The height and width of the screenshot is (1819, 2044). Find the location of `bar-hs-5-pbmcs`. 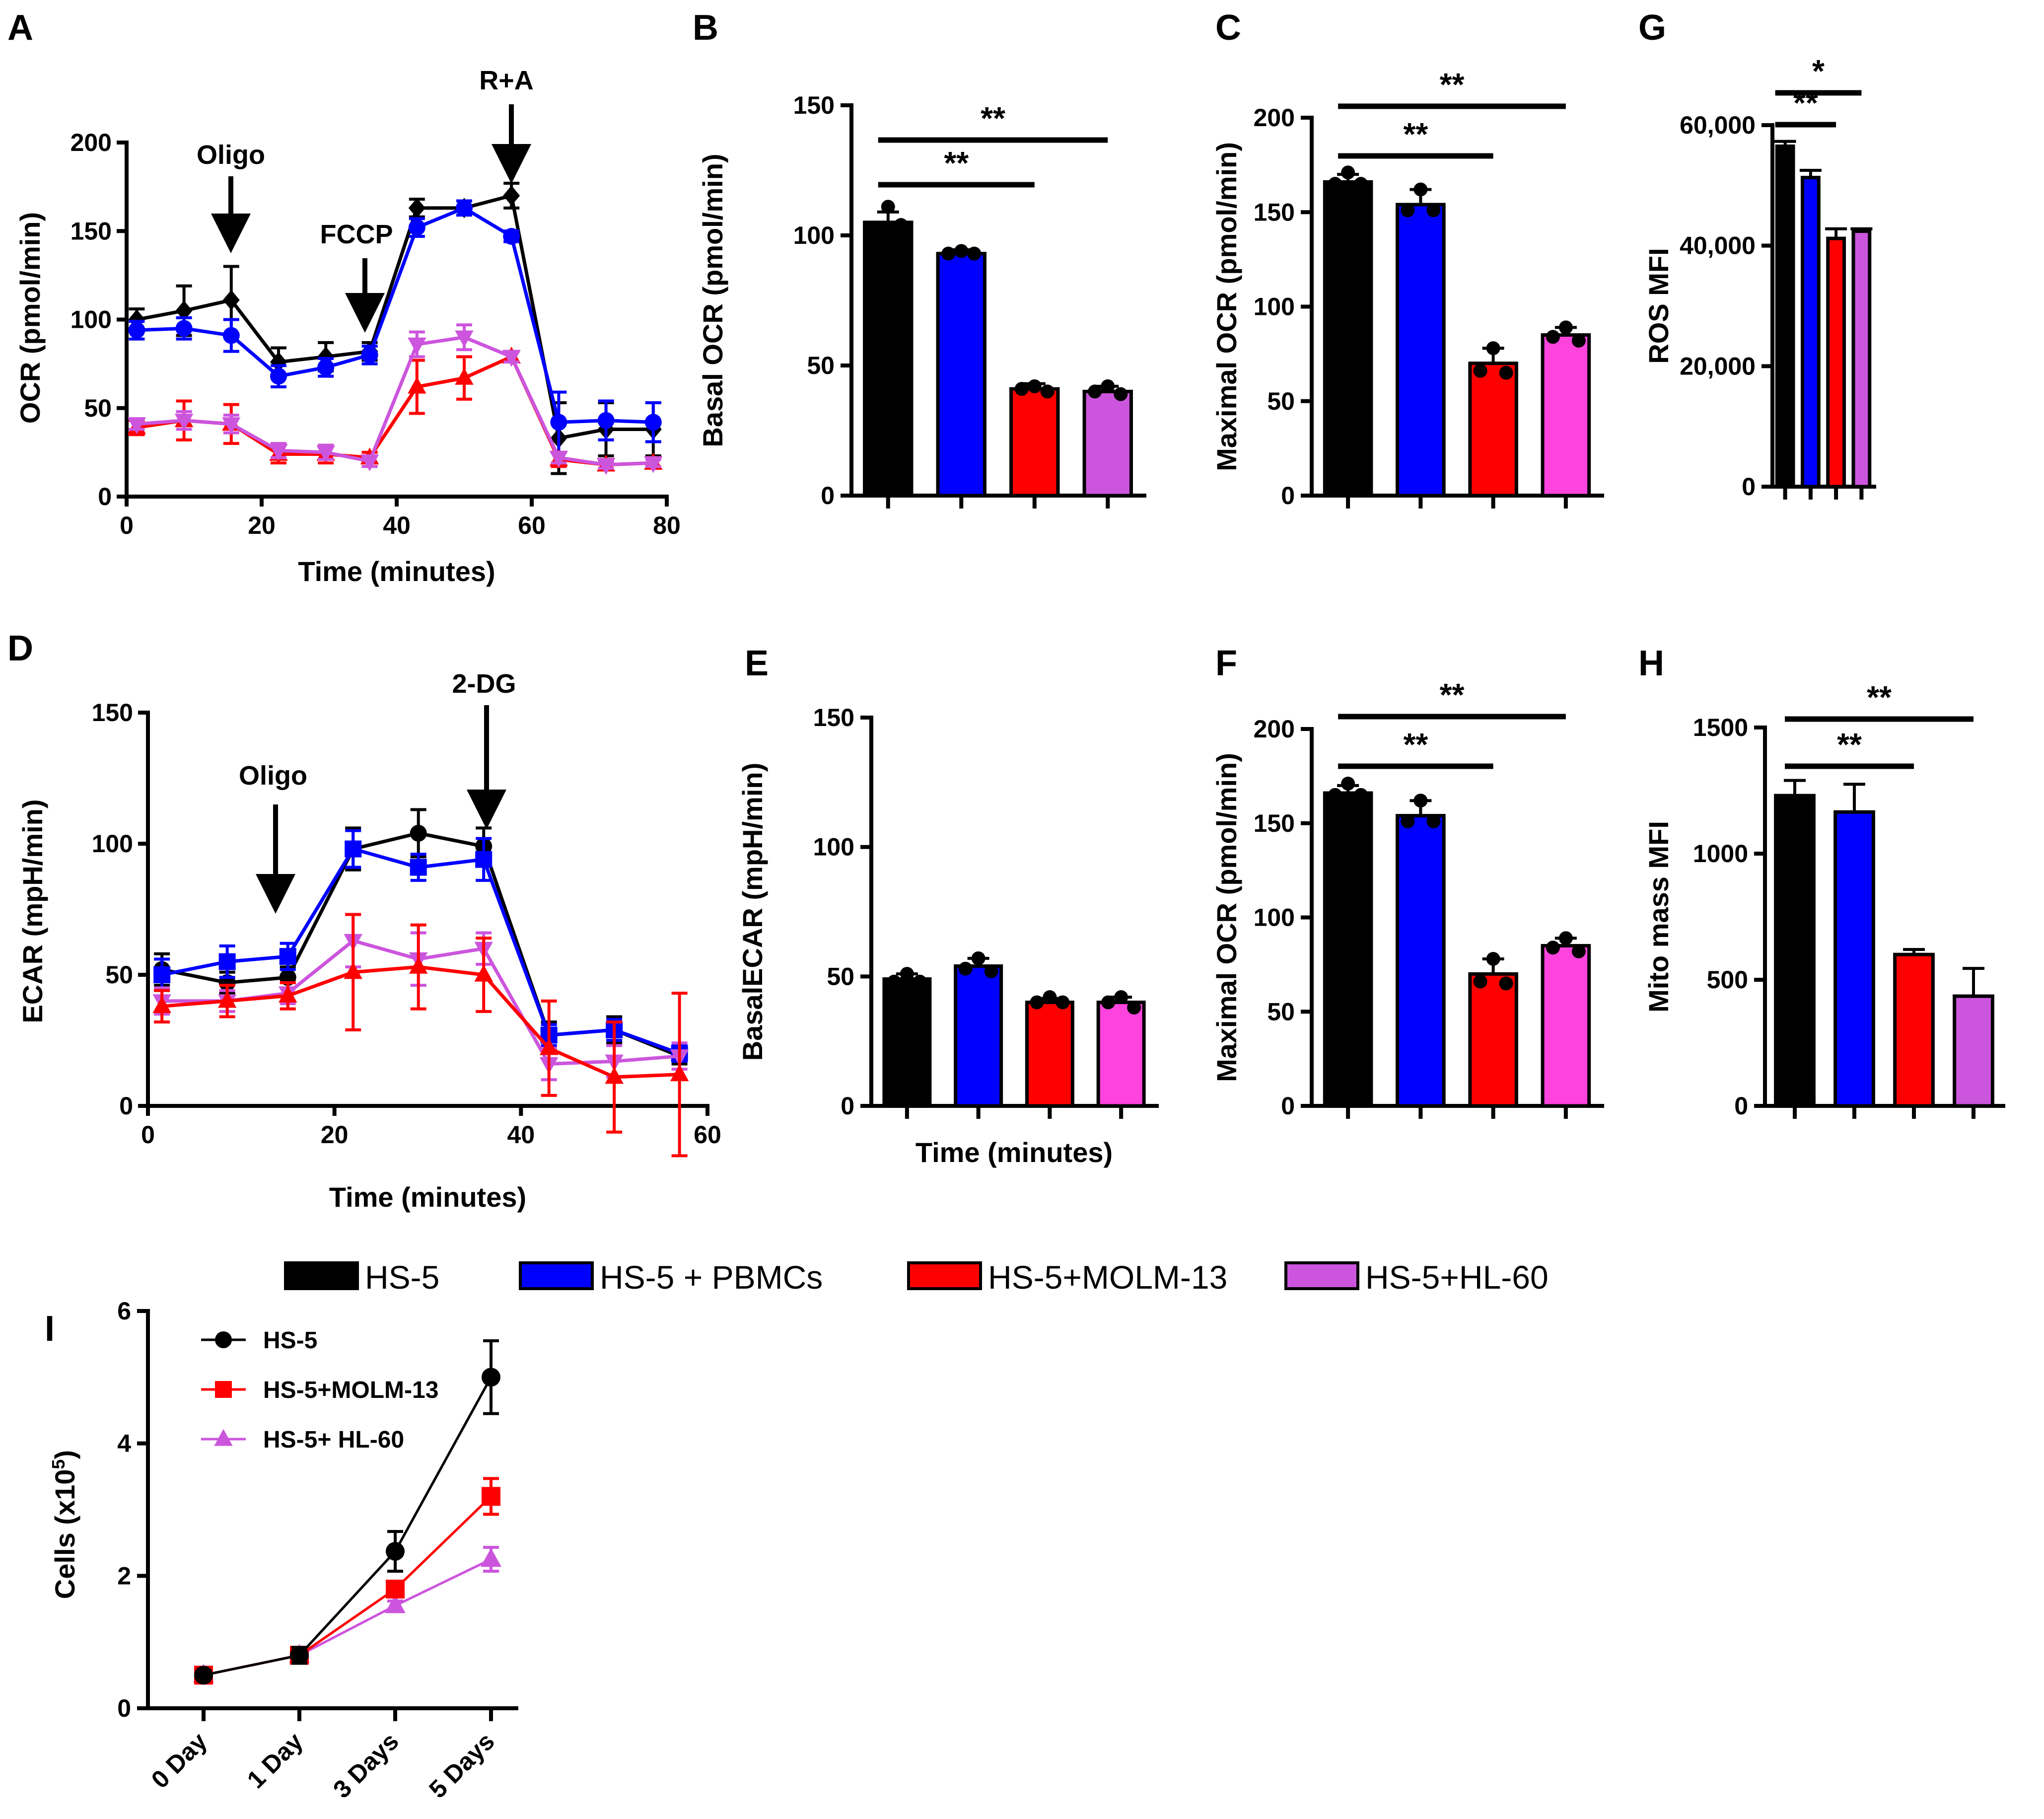

bar-hs-5-pbmcs is located at coordinates (1854, 959).